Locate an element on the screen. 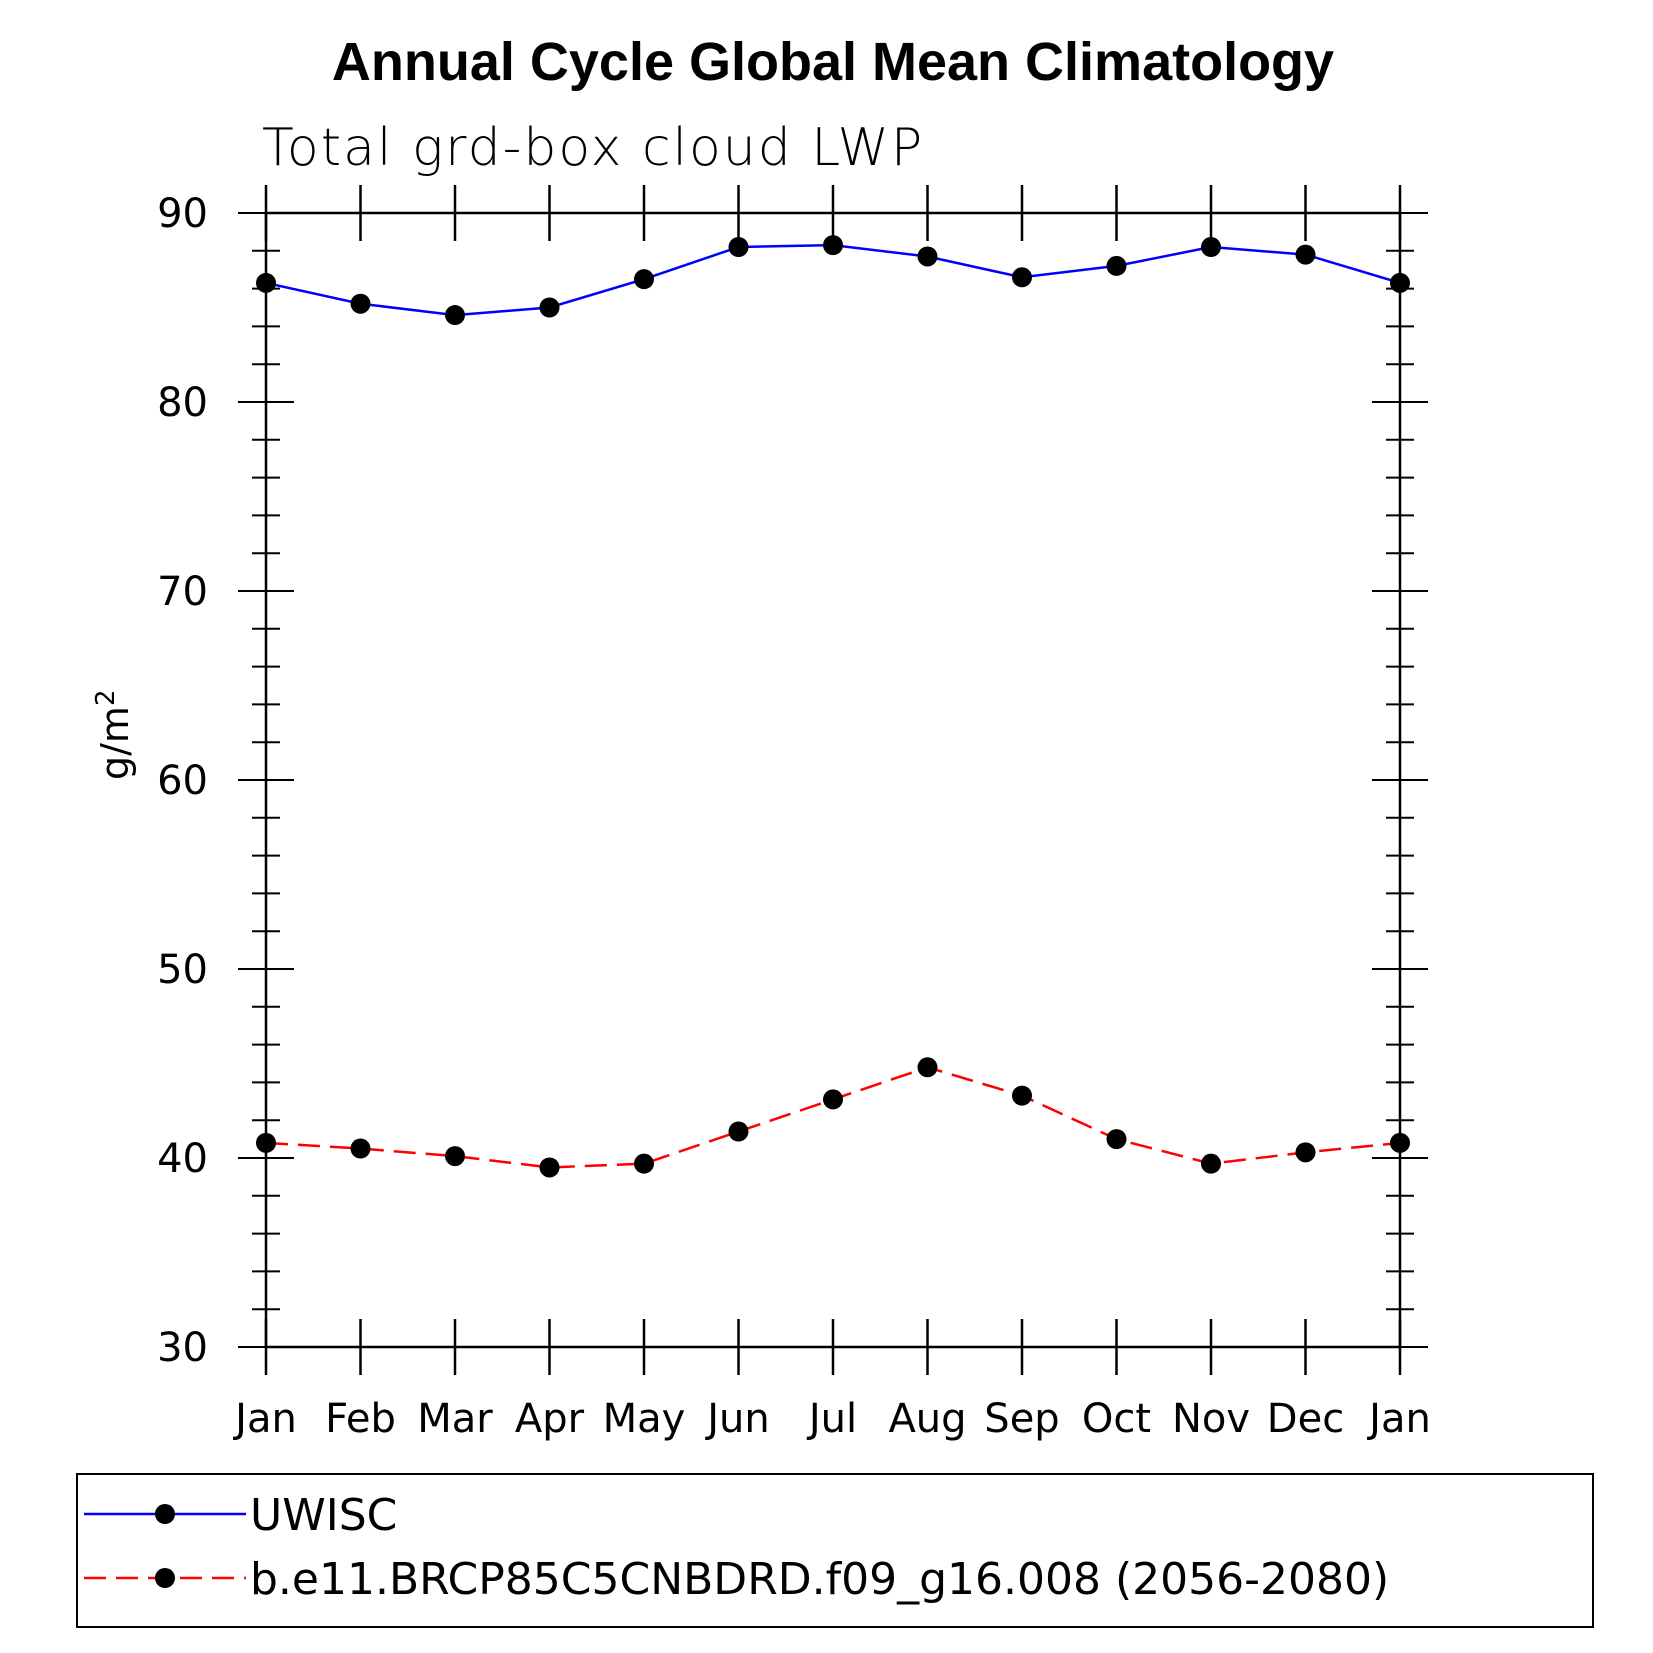 This screenshot has width=1653, height=1653. y-axis-label: g/m2 is located at coordinates (114, 735).